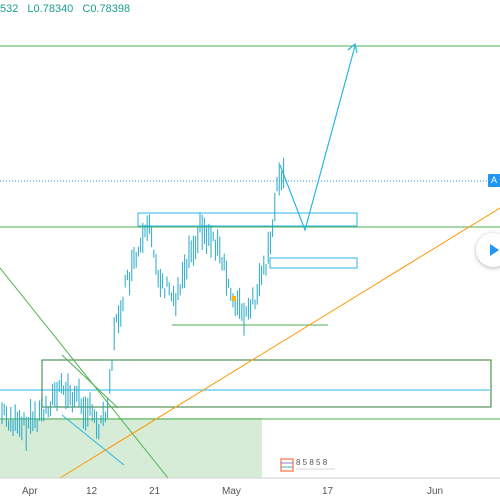 This screenshot has height=500, width=500. What do you see at coordinates (435, 491) in the screenshot?
I see `time-label-jun: Jun` at bounding box center [435, 491].